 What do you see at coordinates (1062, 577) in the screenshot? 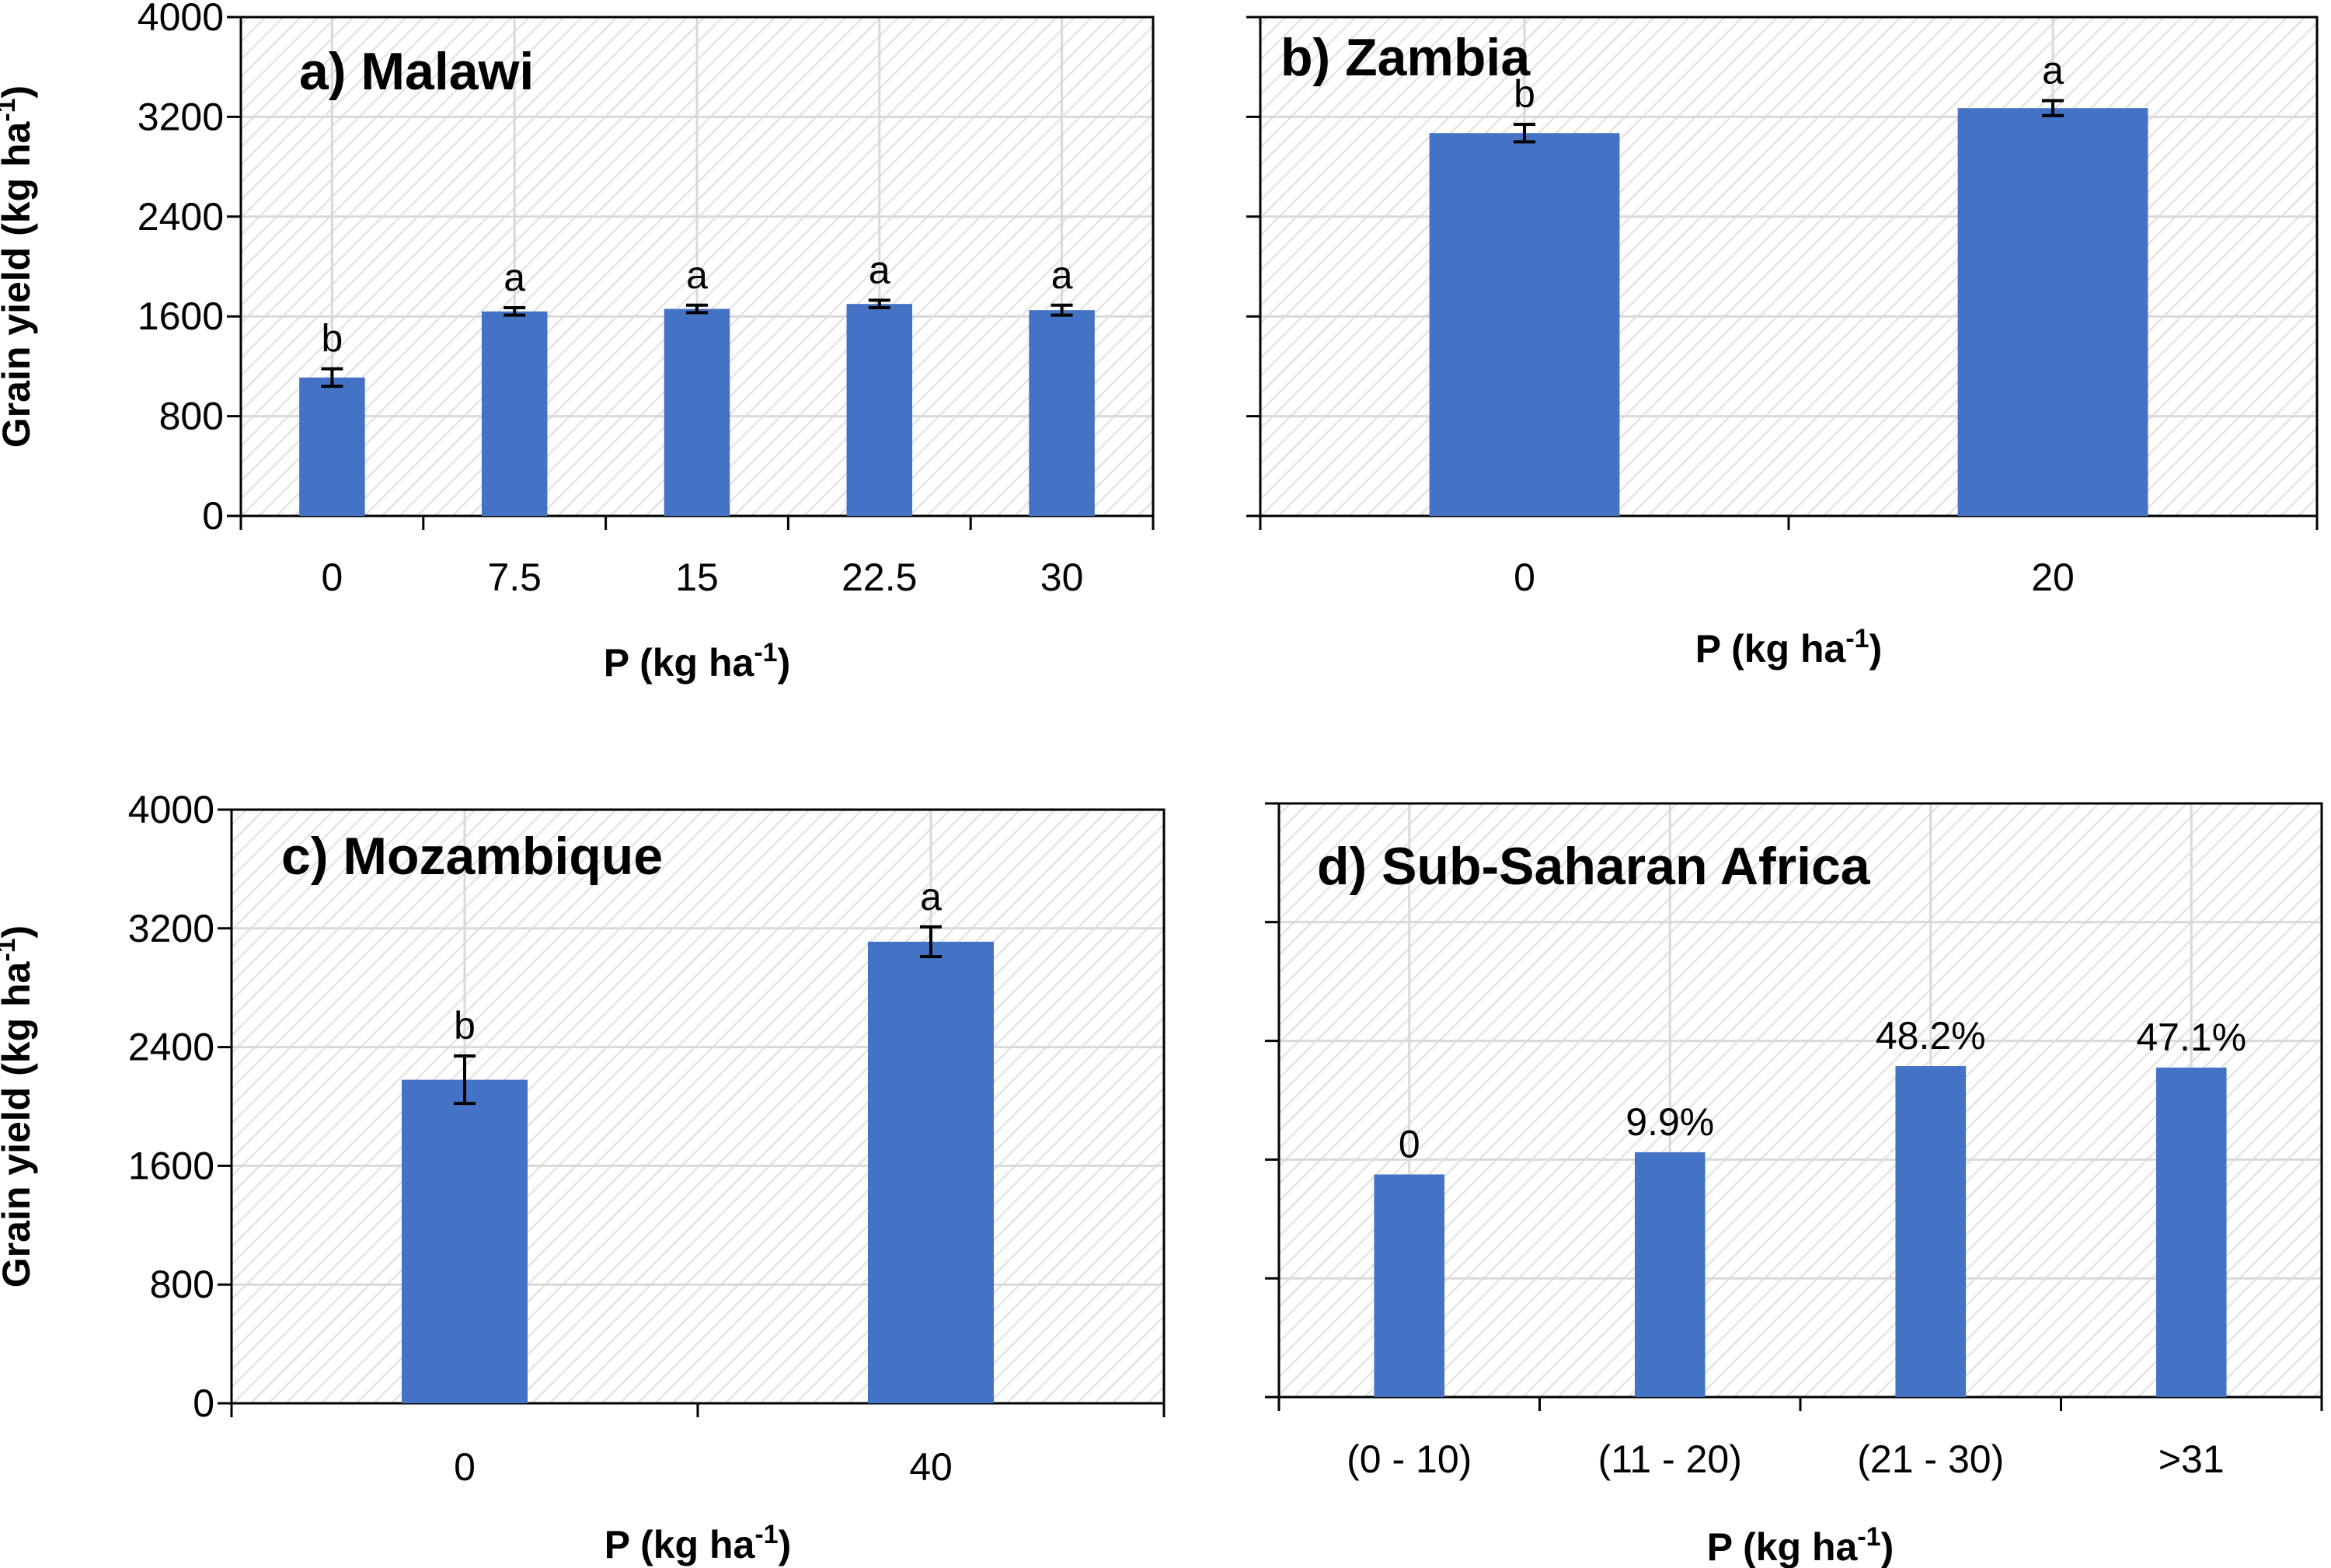
I see `x-tick-label: 30` at bounding box center [1062, 577].